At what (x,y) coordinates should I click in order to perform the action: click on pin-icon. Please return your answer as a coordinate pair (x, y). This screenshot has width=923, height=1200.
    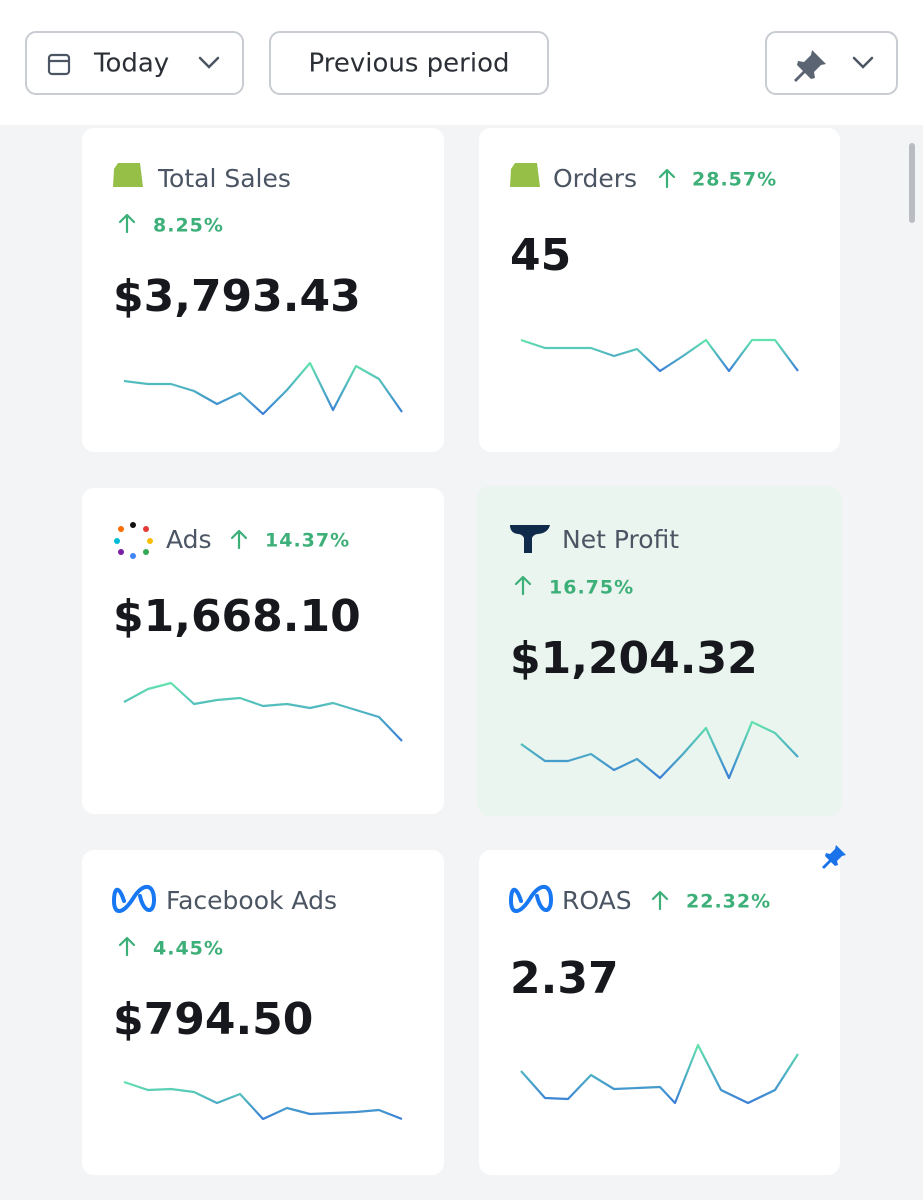
    Looking at the image, I should click on (834, 857).